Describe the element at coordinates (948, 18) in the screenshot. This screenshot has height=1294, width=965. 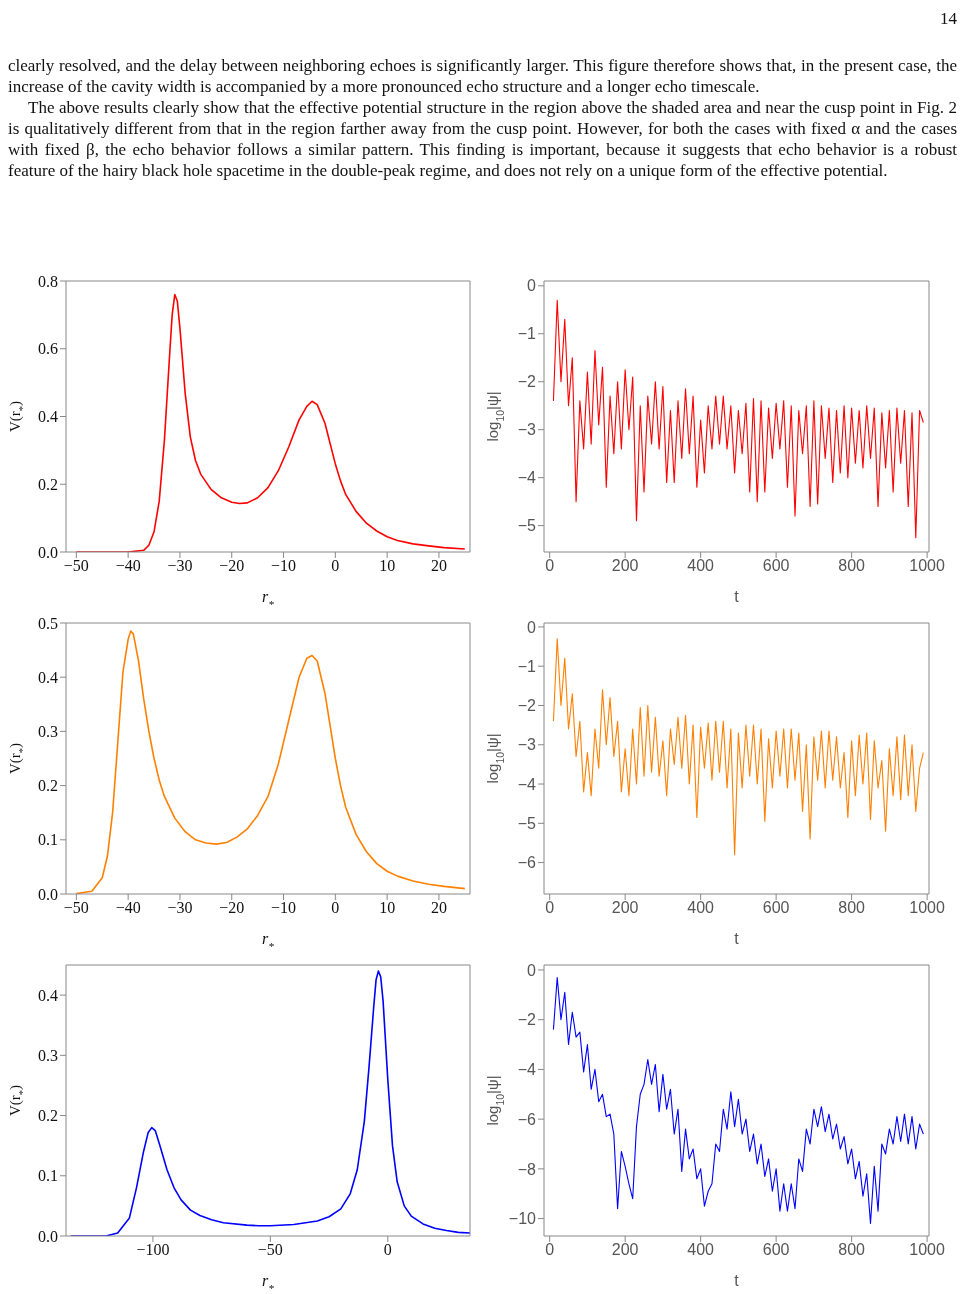
I see `text: 14` at that location.